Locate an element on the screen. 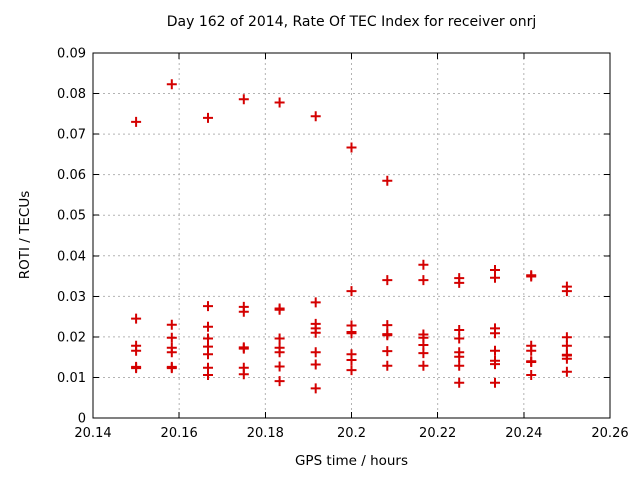  x-tick-label: 20.16 is located at coordinates (179, 433).